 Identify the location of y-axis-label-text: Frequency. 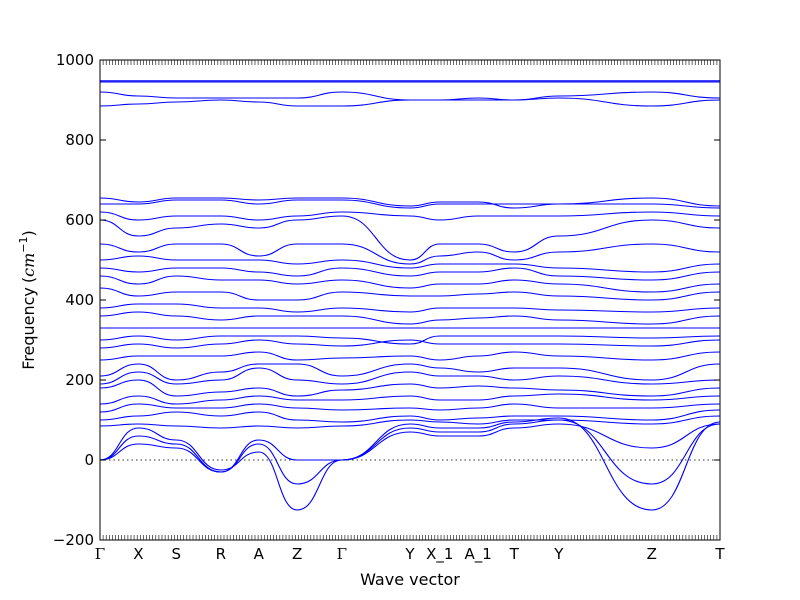
(28, 328).